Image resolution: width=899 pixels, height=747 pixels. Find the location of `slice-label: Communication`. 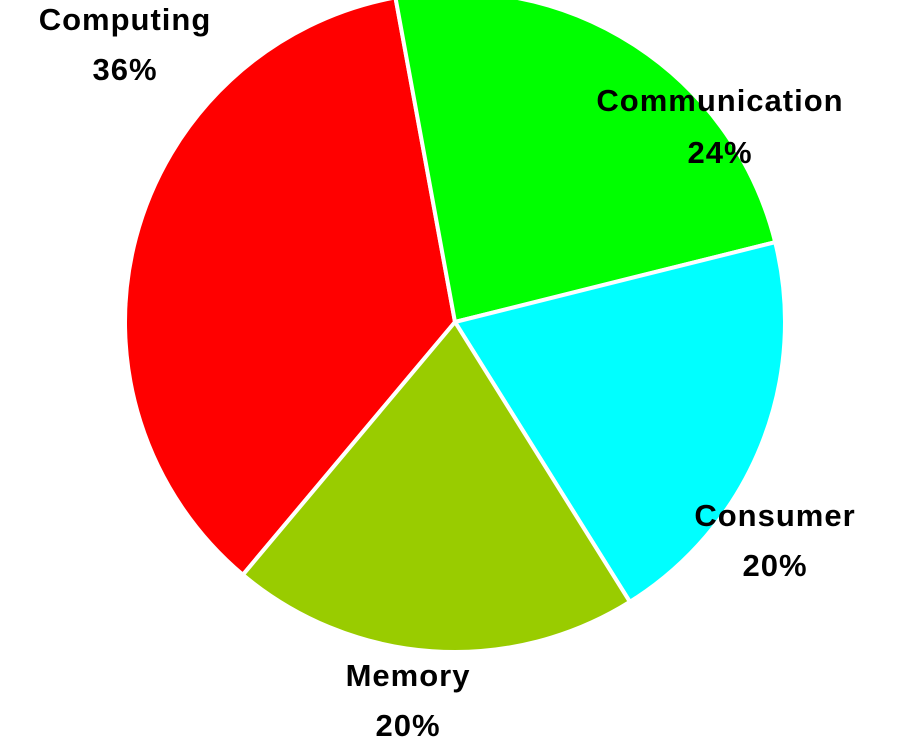

slice-label: Communication is located at coordinates (719, 100).